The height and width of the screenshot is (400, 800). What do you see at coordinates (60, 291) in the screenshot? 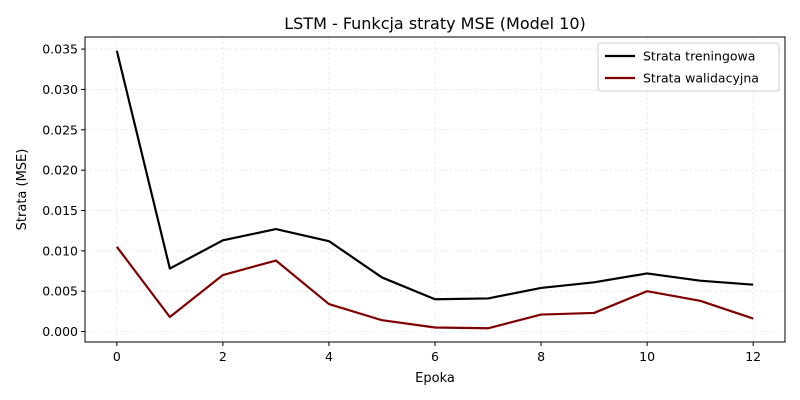
I see `y-tick-label: 0.005` at bounding box center [60, 291].